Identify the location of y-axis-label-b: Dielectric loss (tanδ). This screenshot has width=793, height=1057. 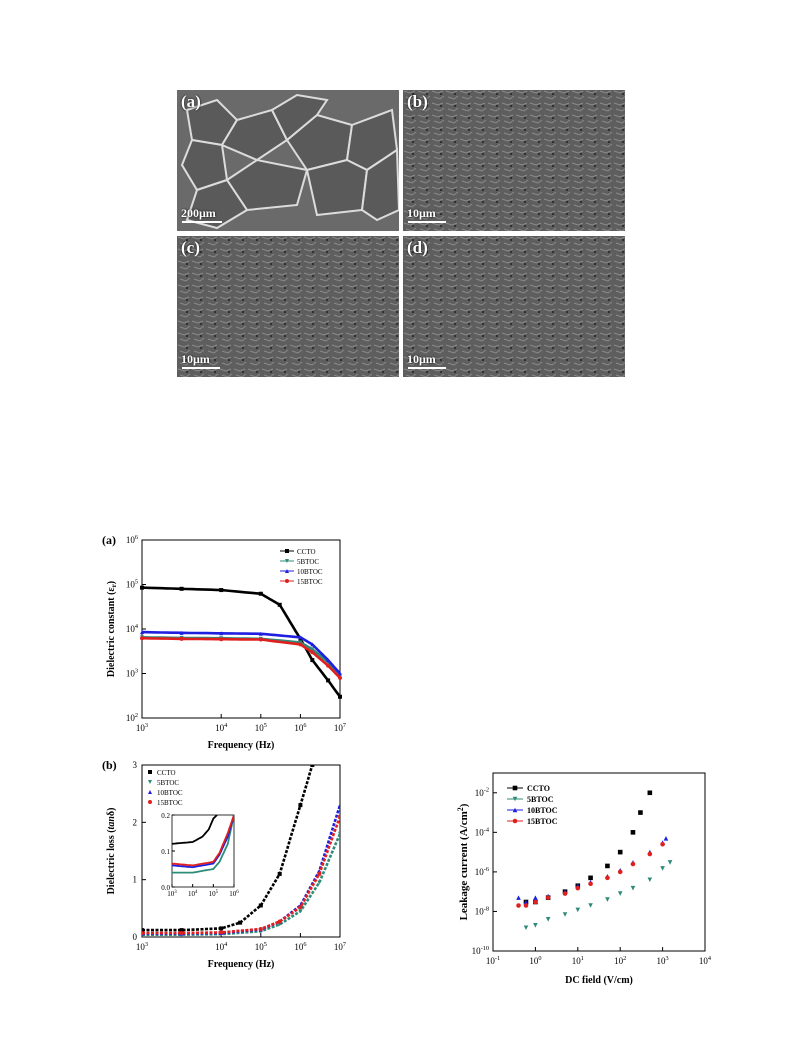
(111, 851).